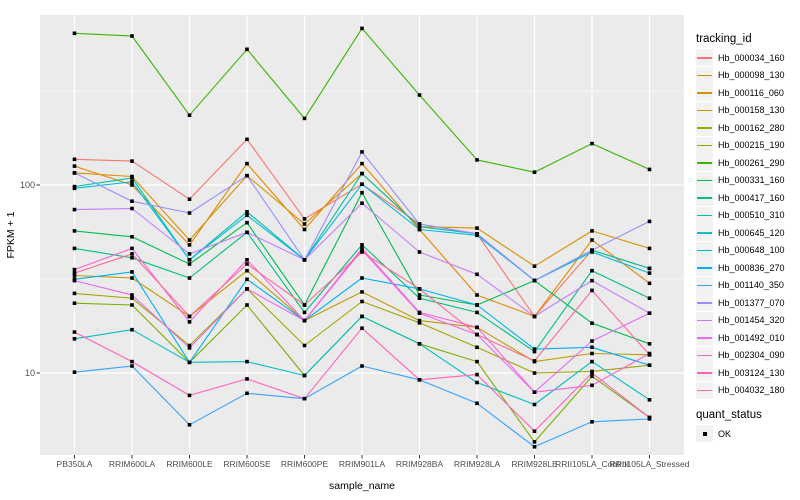  I want to click on legend-item-Hb_000116_060: Hb_000116_060, so click(748, 93).